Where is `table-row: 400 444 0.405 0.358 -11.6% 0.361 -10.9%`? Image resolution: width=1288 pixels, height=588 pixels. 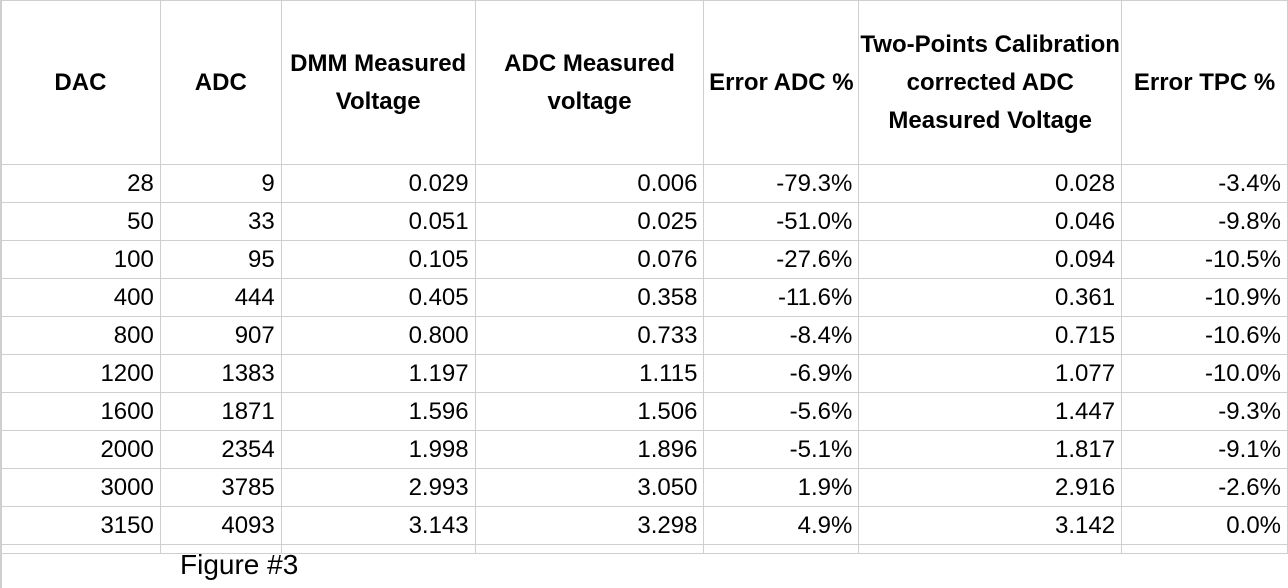
table-row: 400 444 0.405 0.358 -11.6% 0.361 -10.9% is located at coordinates (644, 297).